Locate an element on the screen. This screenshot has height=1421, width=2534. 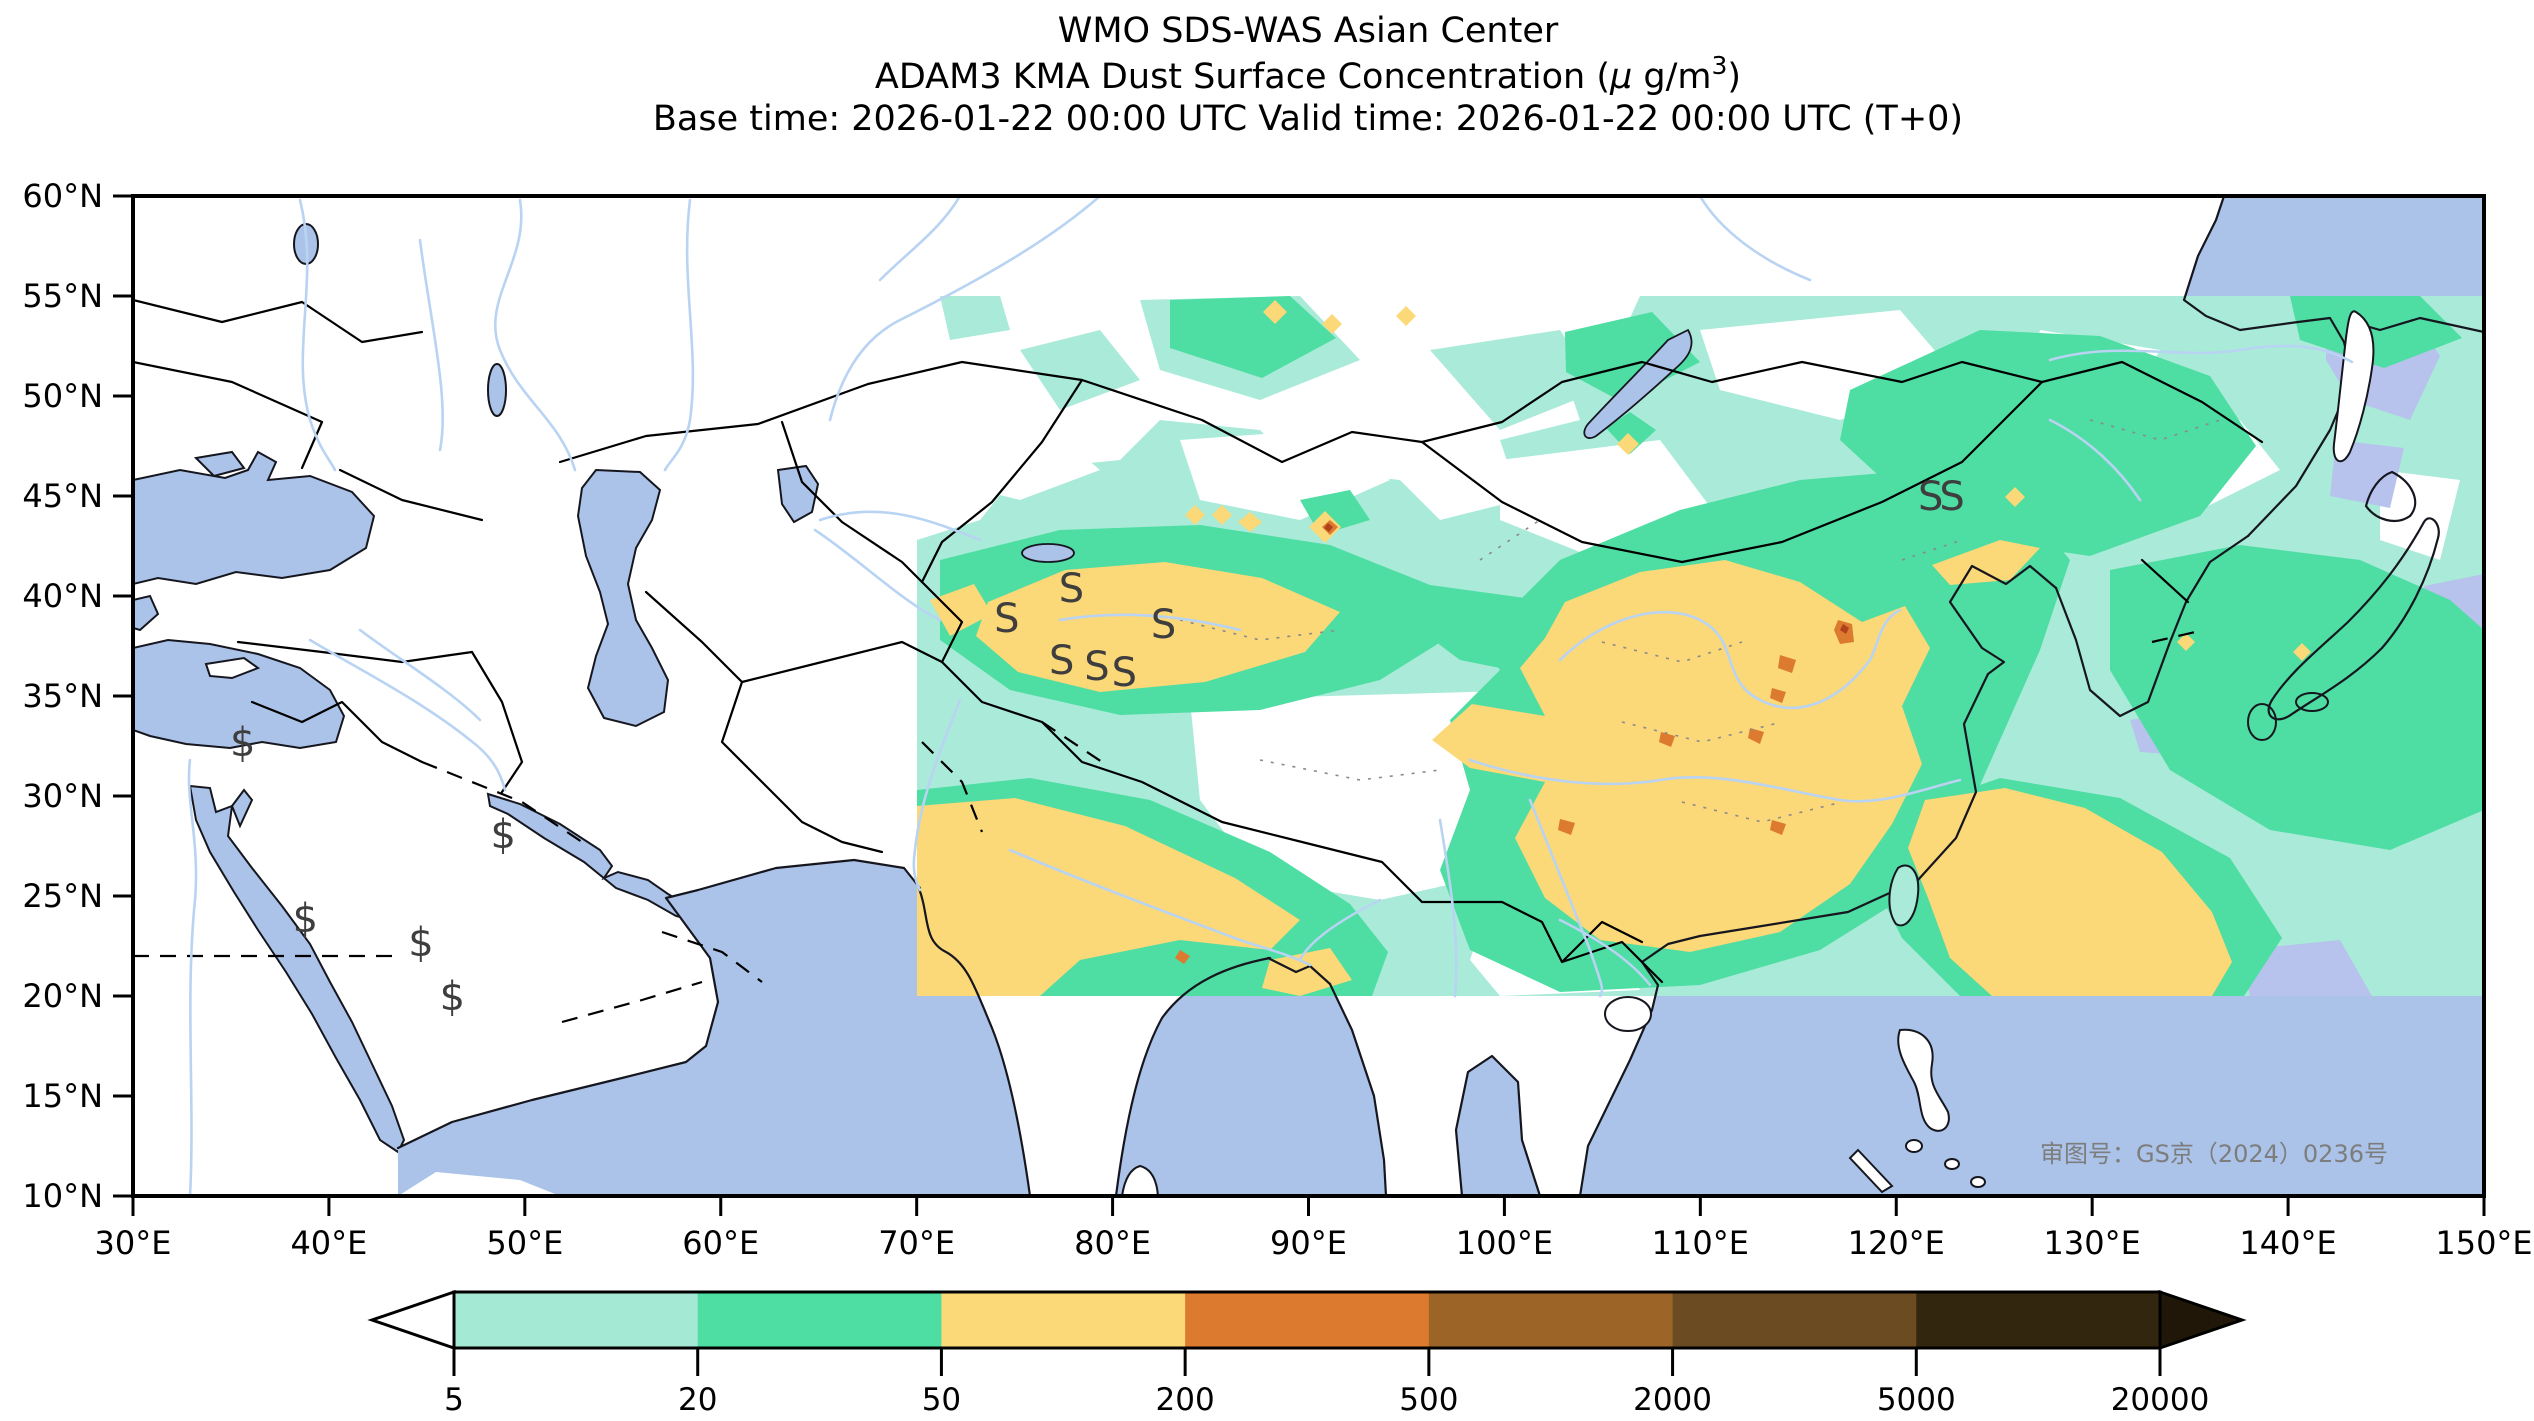
x-tick-label: 60°E is located at coordinates (720, 1243).